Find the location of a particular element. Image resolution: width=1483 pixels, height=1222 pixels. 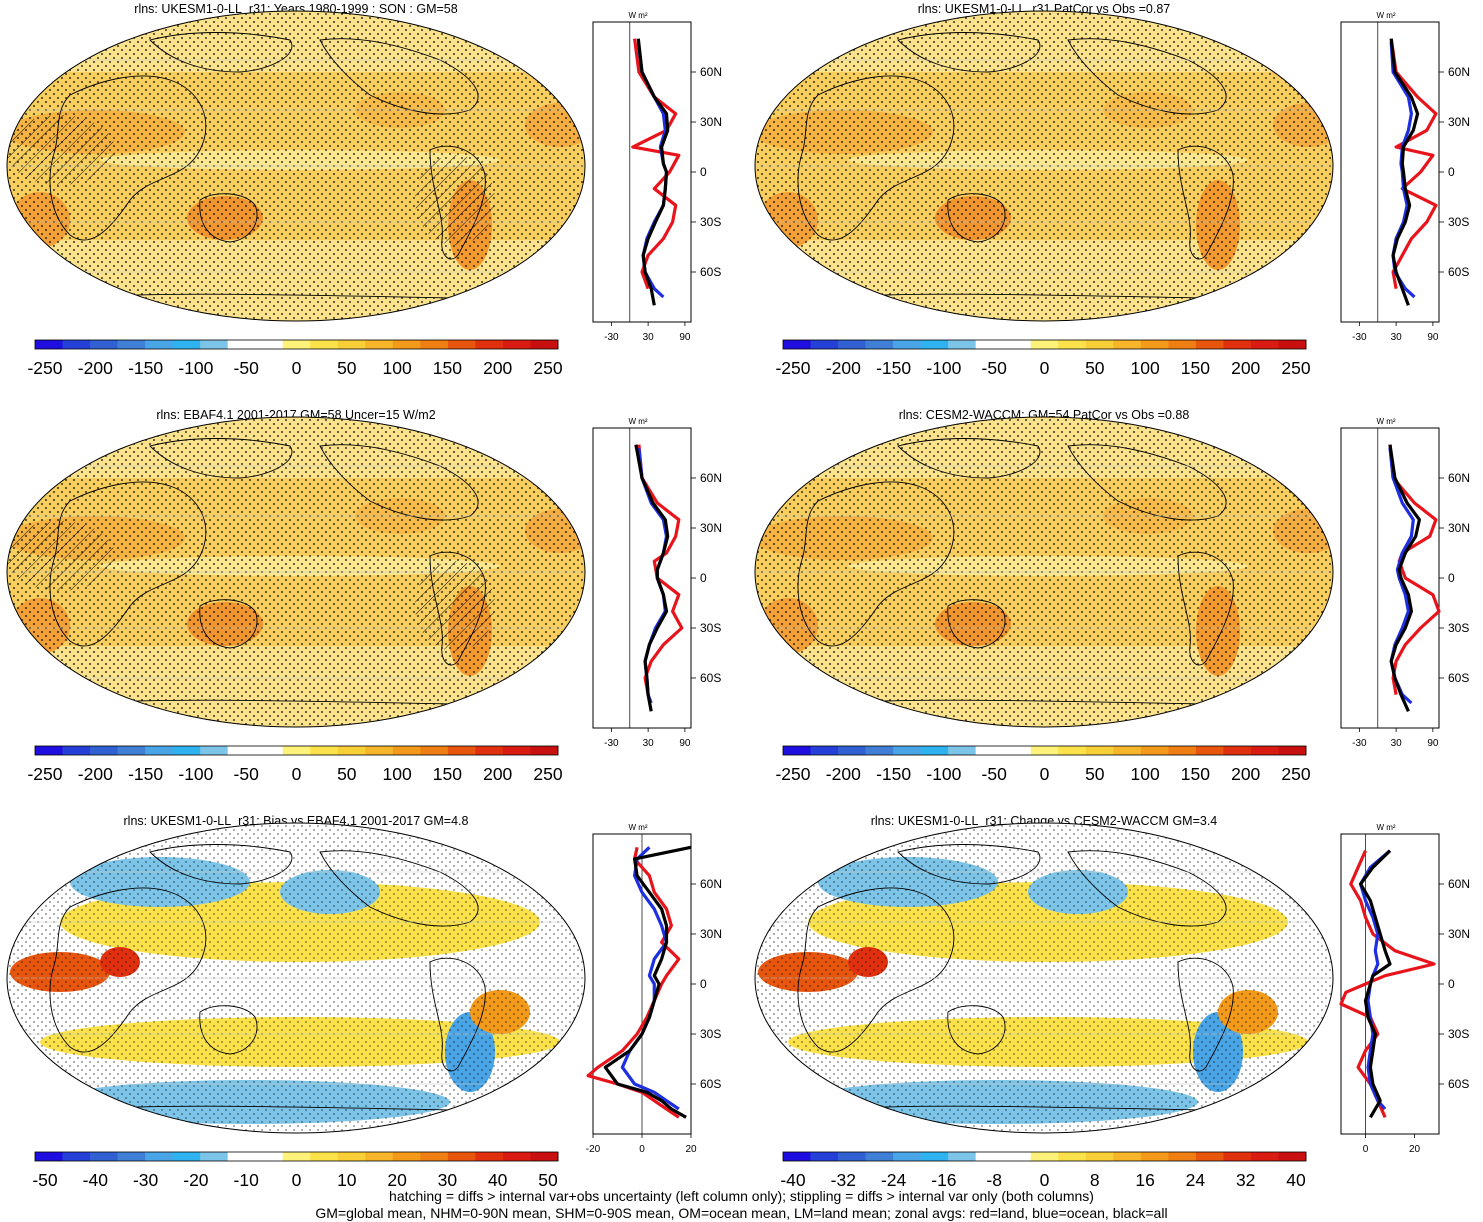

stippling is located at coordinates (1044, 166).